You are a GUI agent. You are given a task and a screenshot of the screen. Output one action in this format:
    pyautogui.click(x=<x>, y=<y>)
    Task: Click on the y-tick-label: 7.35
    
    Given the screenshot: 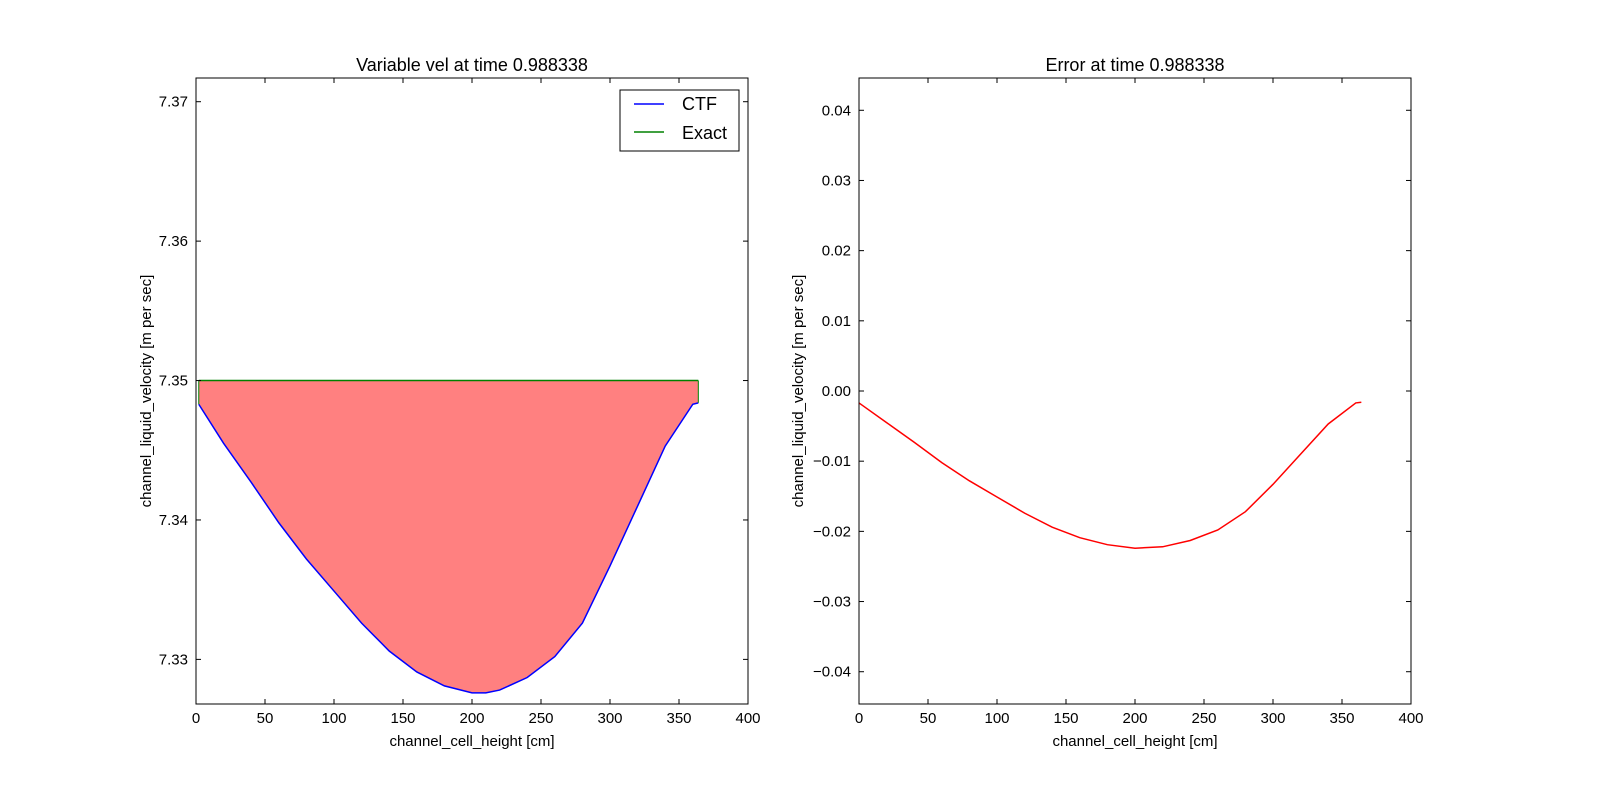 What is the action you would take?
    pyautogui.click(x=173, y=381)
    